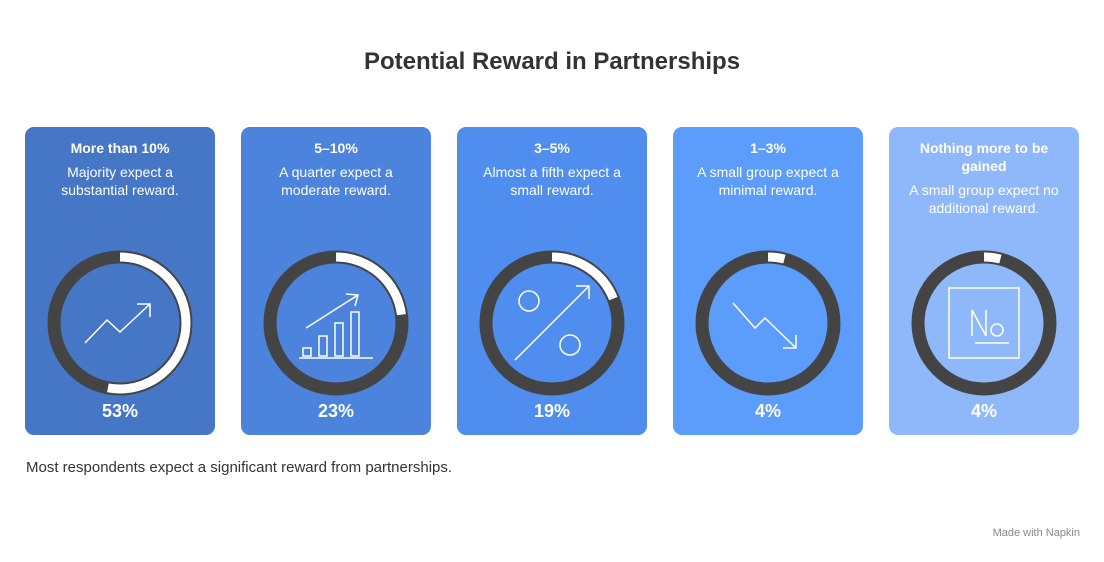 This screenshot has width=1104, height=562. I want to click on card-description: A small group expect a minimal reward., so click(768, 181).